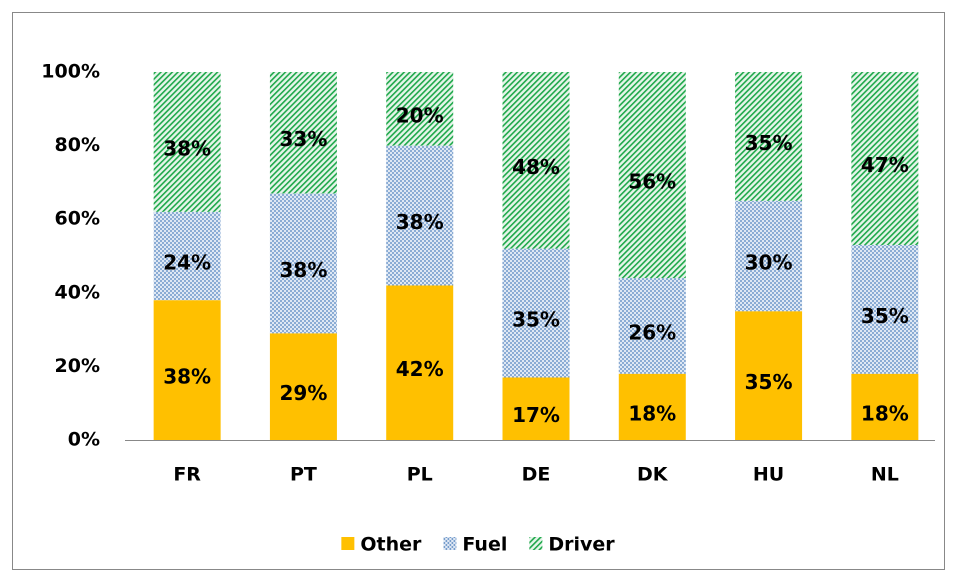  Describe the element at coordinates (420, 475) in the screenshot. I see `x-tick-label: PL` at that location.